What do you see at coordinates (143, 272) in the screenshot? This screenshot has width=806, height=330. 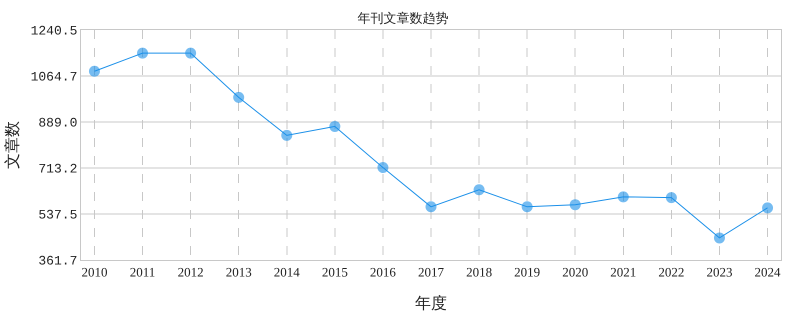 I see `x-tick-label: 2011` at bounding box center [143, 272].